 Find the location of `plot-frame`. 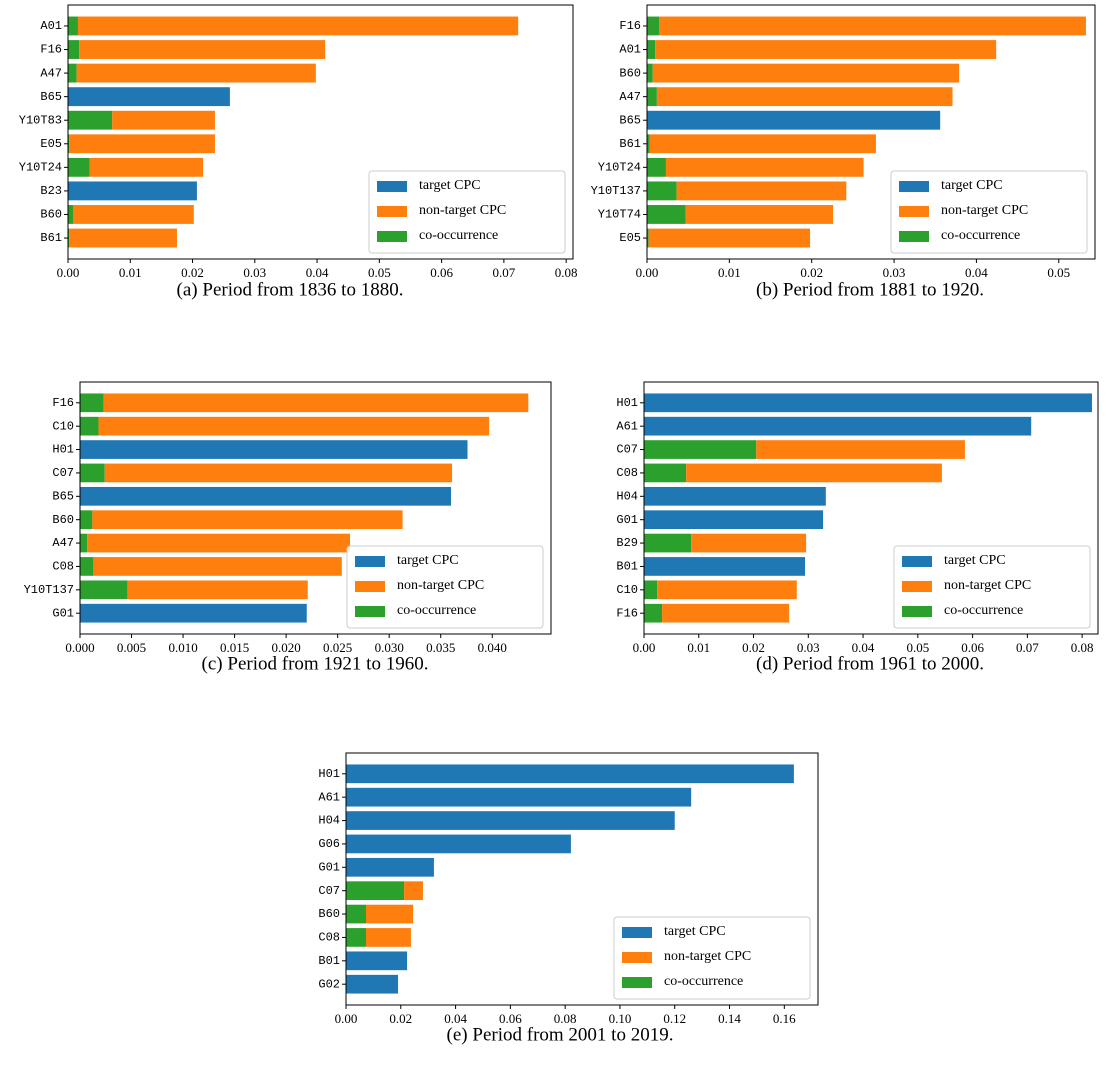

plot-frame is located at coordinates (871, 132).